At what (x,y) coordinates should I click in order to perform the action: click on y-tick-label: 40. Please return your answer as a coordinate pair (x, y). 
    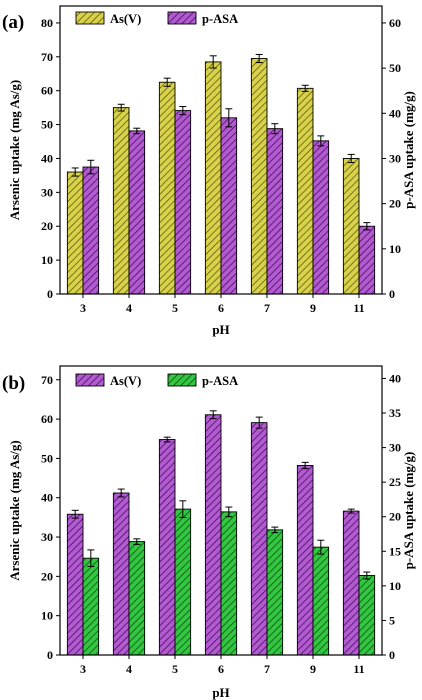
    Looking at the image, I should click on (47, 498).